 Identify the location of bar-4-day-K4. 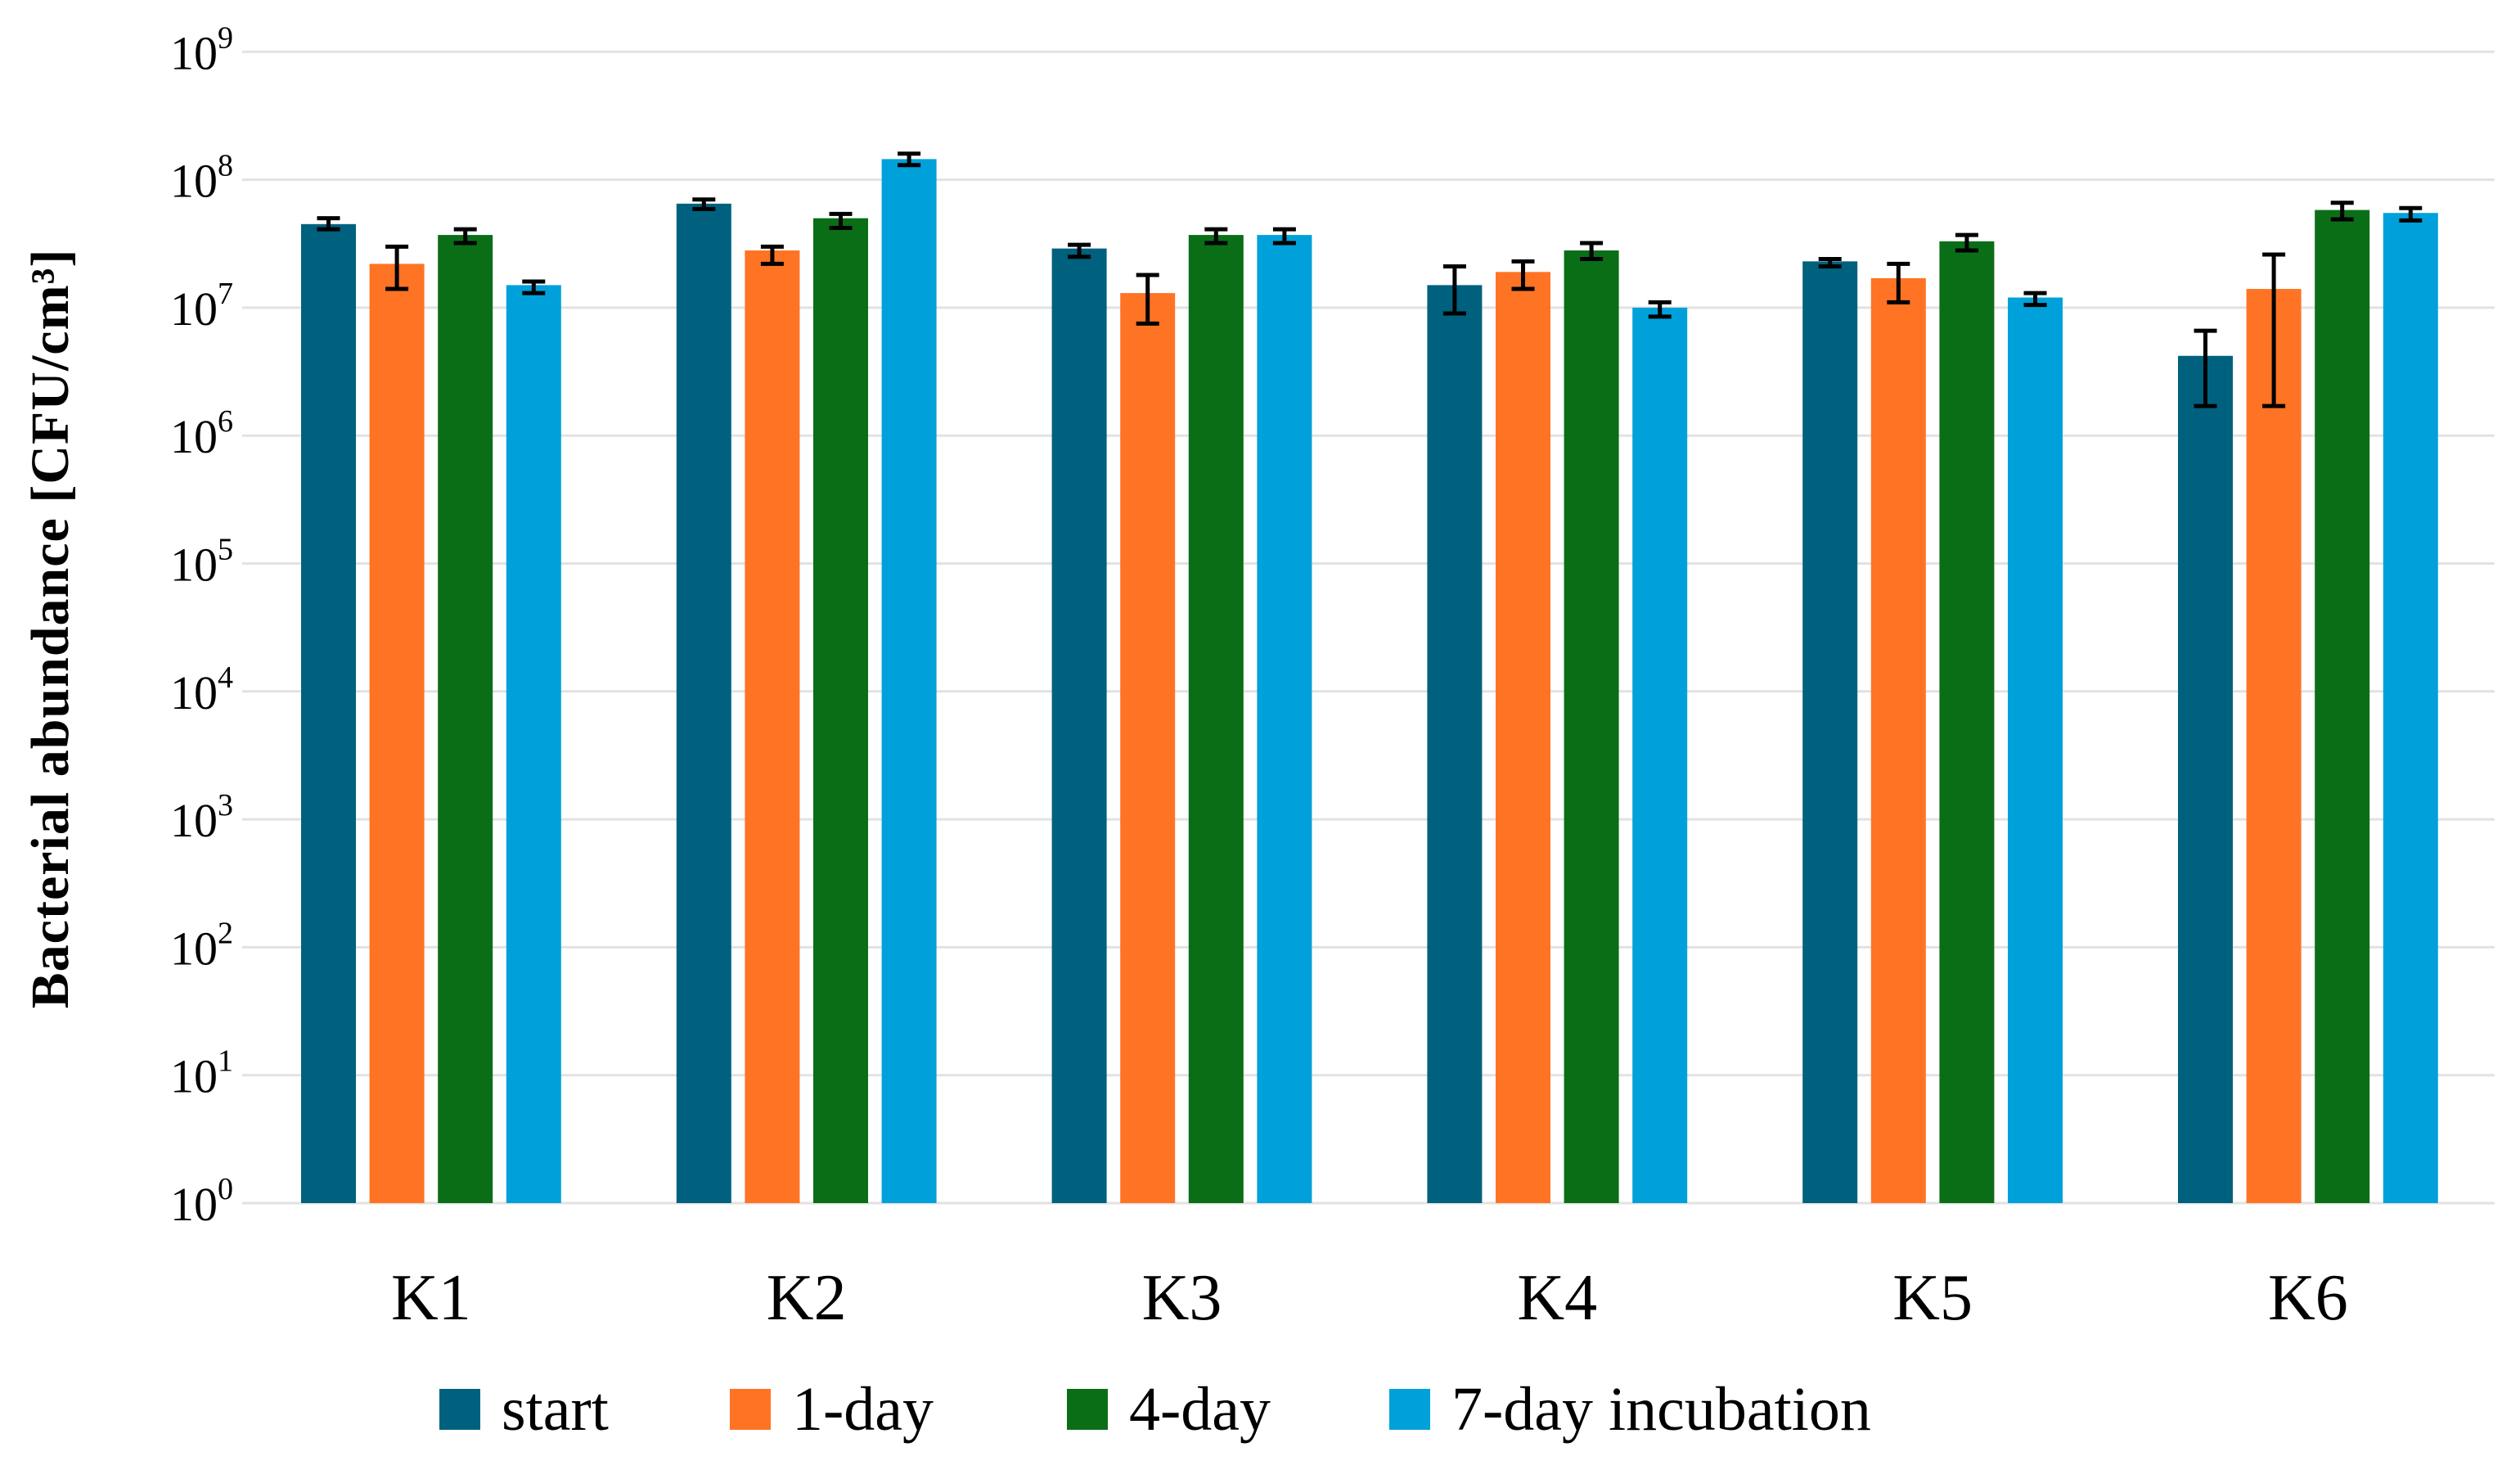
(1592, 727).